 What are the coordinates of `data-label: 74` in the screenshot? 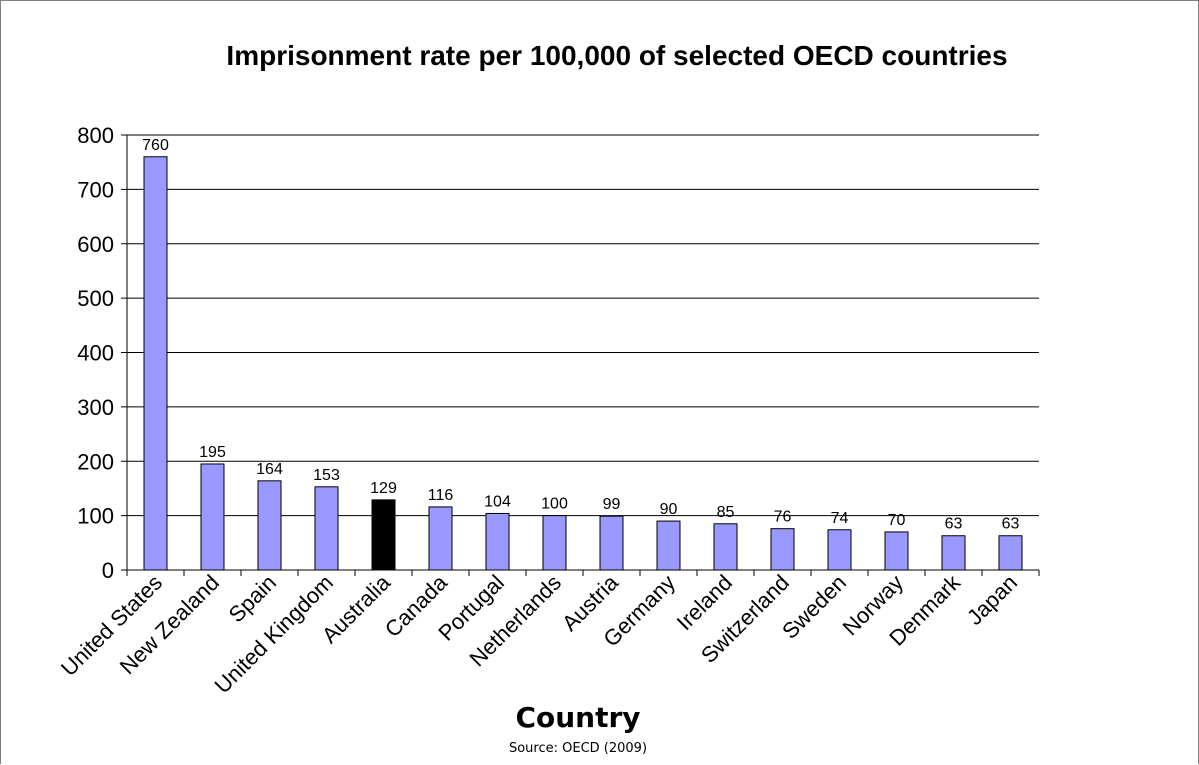 It's located at (840, 518).